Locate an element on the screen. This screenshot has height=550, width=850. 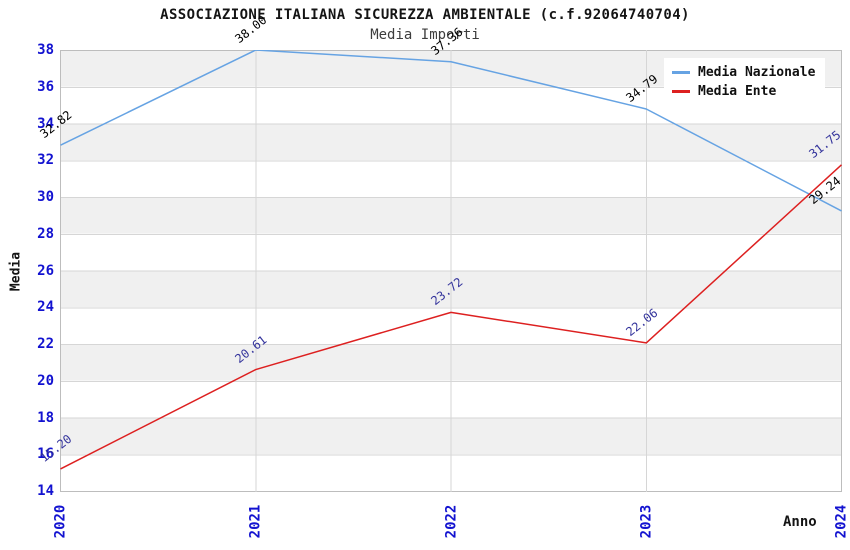
y-tick-label: 32 is located at coordinates (45, 160).